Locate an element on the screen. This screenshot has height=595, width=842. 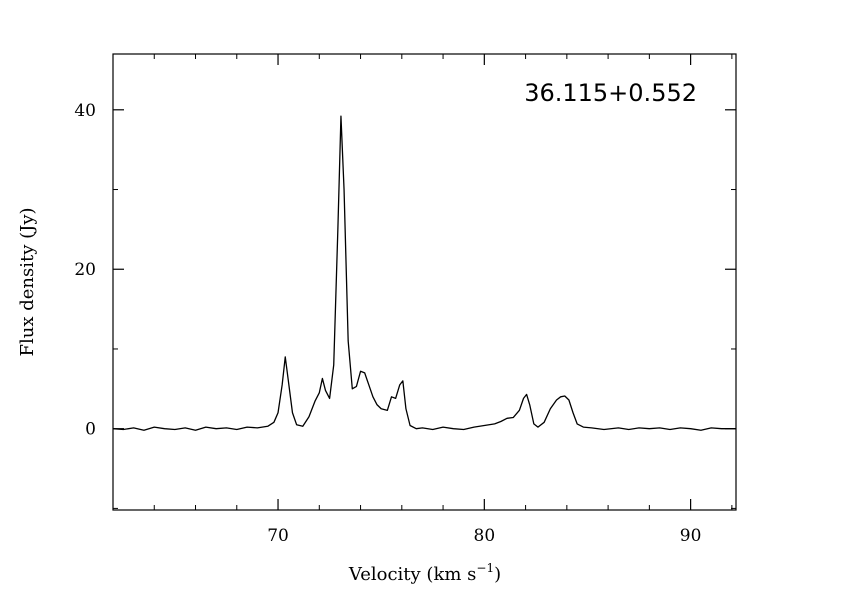
y-tick-label: 0 is located at coordinates (90, 430).